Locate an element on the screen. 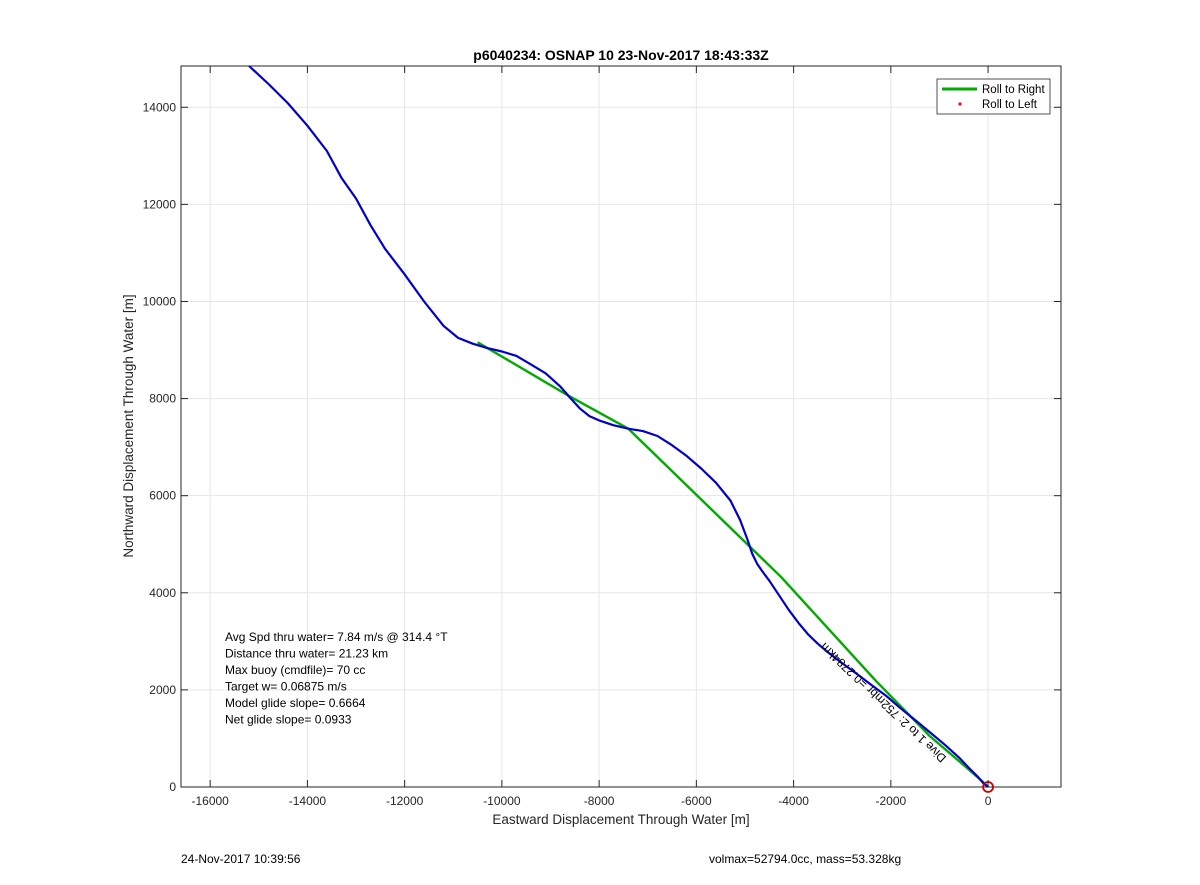 This screenshot has width=1200, height=885. annotation-line: Target w= 0.06875 m/s is located at coordinates (286, 687).